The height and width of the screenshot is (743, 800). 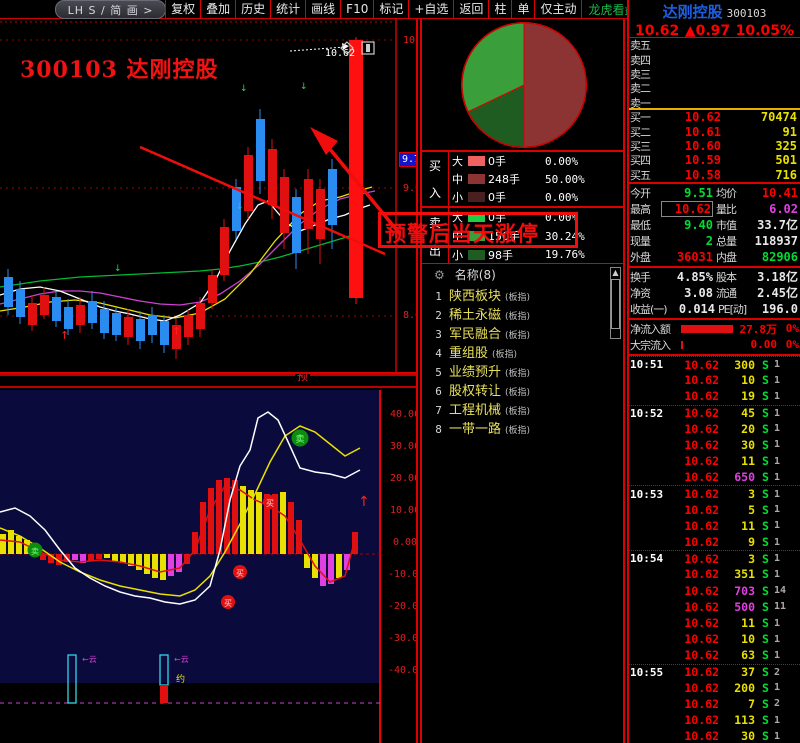 What do you see at coordinates (744, 720) in the screenshot?
I see `tick-volume: 113` at bounding box center [744, 720].